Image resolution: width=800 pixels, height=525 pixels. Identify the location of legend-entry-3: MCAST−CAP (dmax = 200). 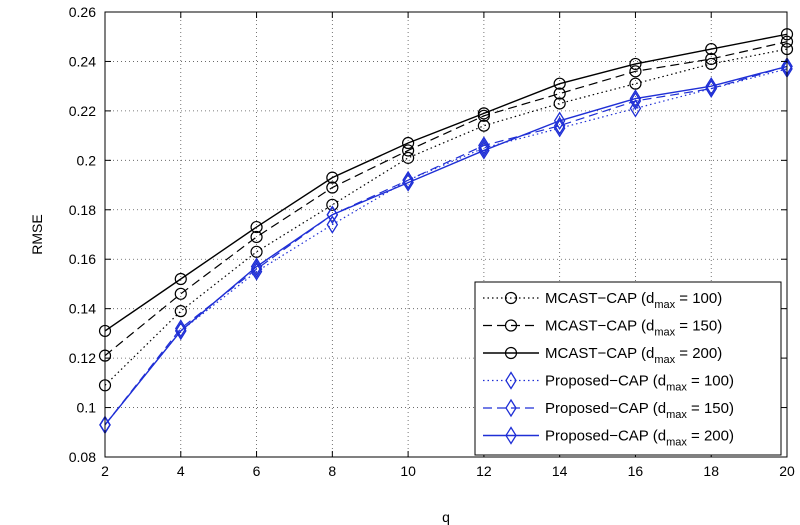
(633, 355).